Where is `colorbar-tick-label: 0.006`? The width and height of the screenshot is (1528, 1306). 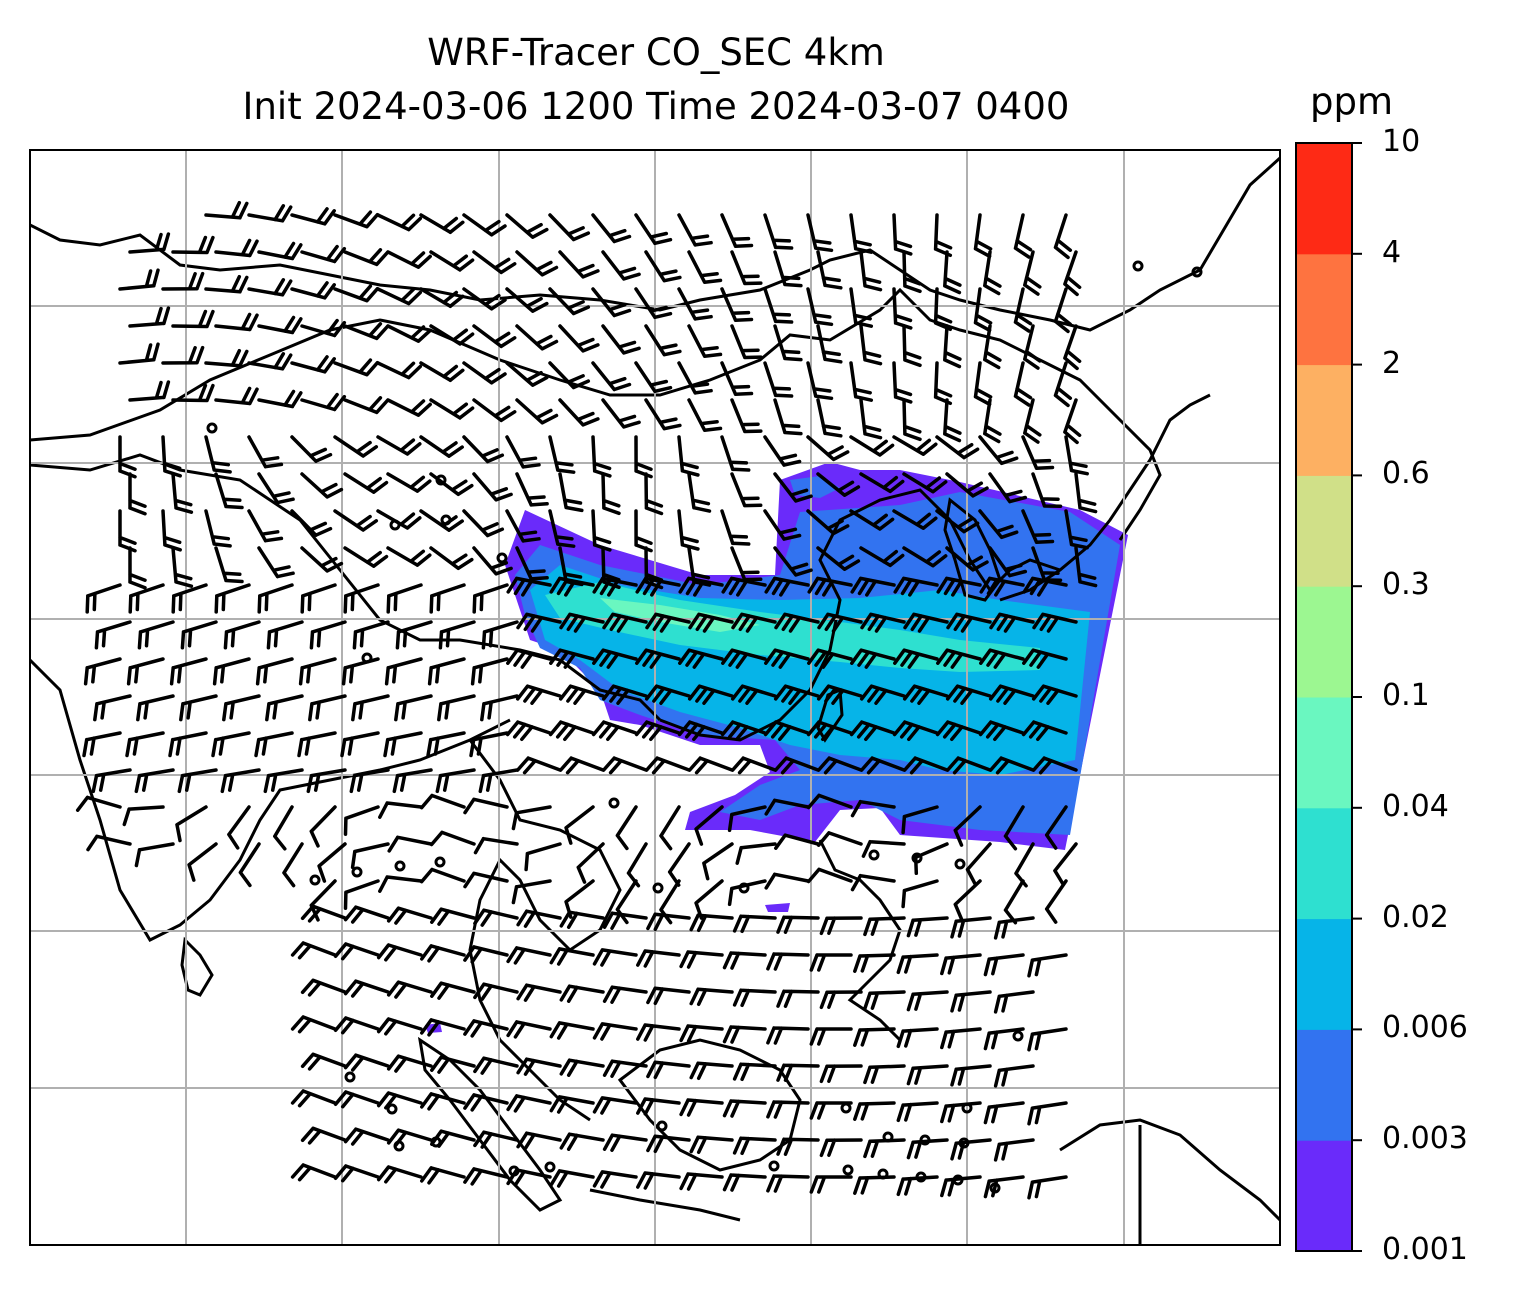
colorbar-tick-label: 0.006 is located at coordinates (1425, 1028).